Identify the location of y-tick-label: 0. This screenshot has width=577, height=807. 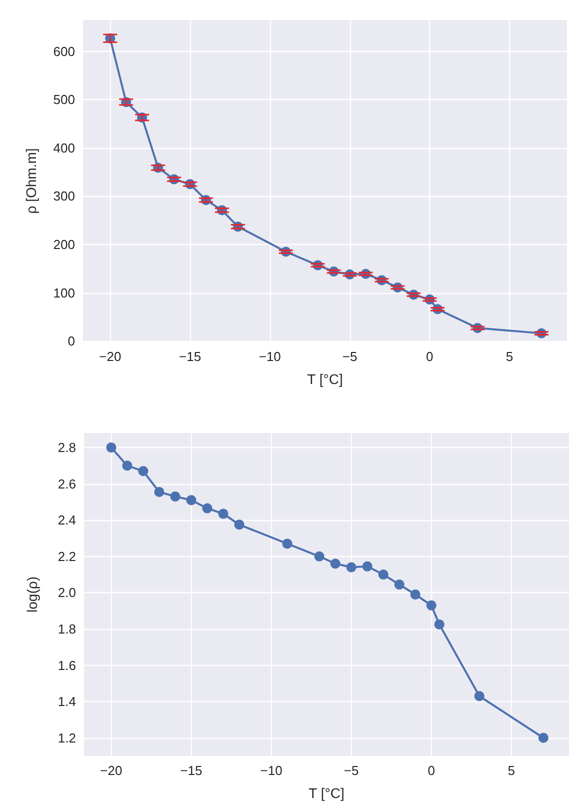
(71, 341).